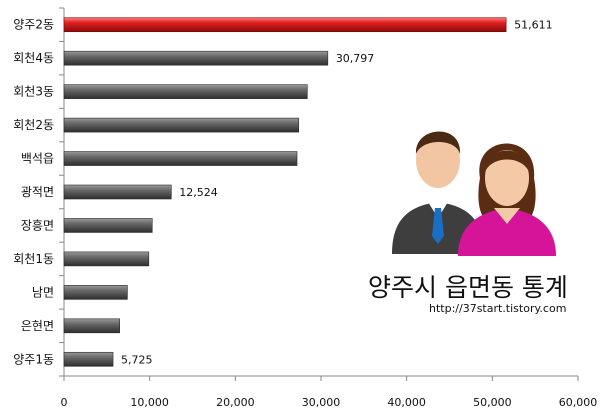 The width and height of the screenshot is (610, 413). What do you see at coordinates (198, 192) in the screenshot?
I see `data-label: 12,524` at bounding box center [198, 192].